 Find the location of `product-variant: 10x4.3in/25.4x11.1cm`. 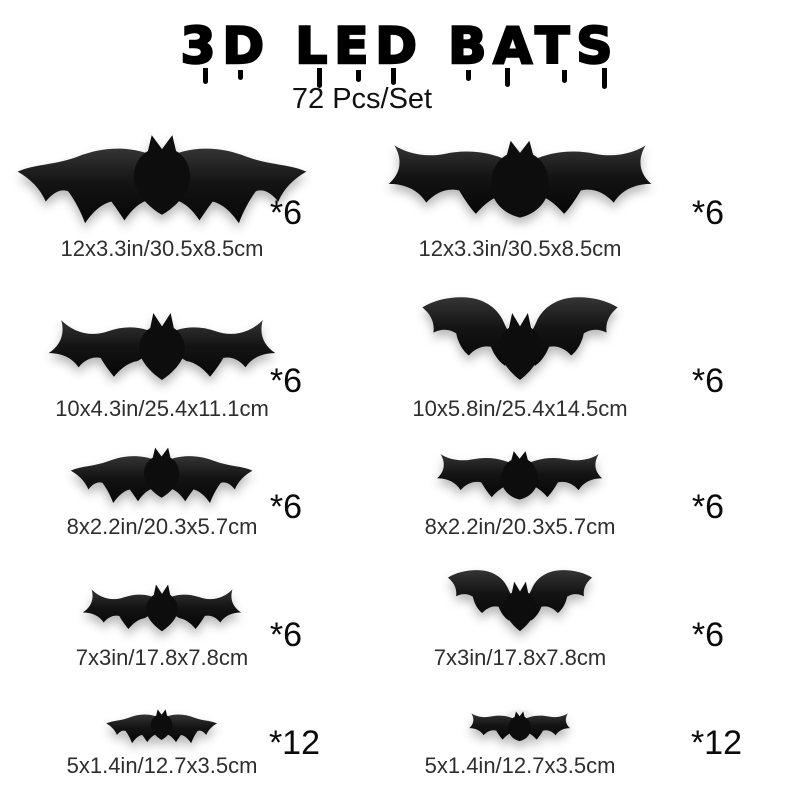

product-variant: 10x4.3in/25.4x11.1cm is located at coordinates (162, 361).